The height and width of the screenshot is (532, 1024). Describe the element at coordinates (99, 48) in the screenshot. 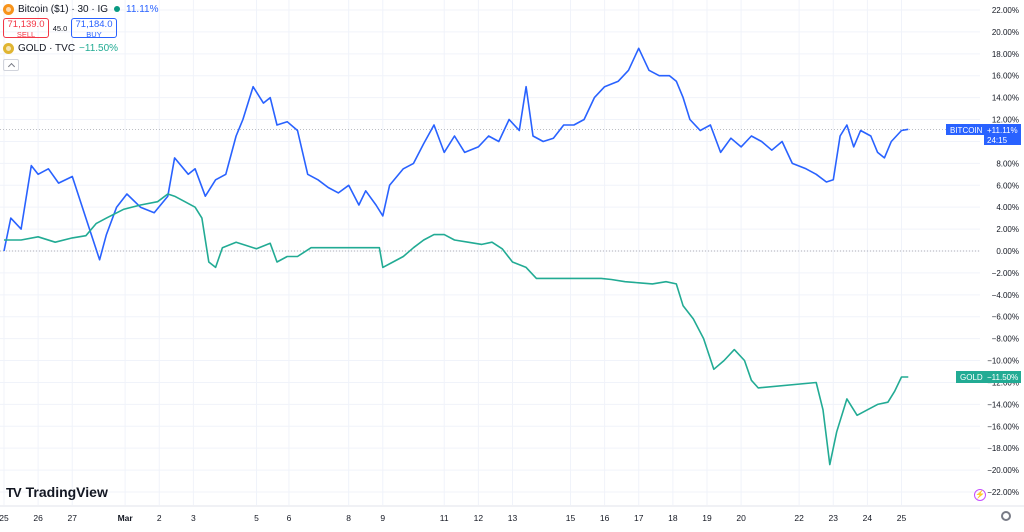

I see `gold-change-value: −11.50%` at that location.